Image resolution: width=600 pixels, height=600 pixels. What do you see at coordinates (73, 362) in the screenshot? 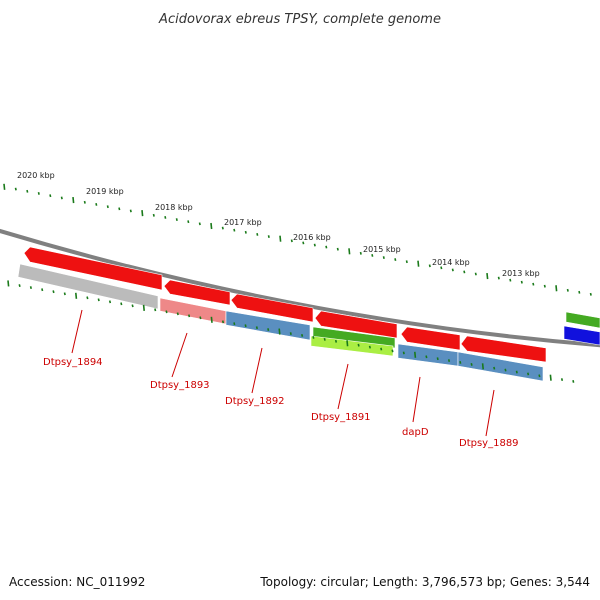
I see `gene-label: Dtpsy_1894` at bounding box center [73, 362].